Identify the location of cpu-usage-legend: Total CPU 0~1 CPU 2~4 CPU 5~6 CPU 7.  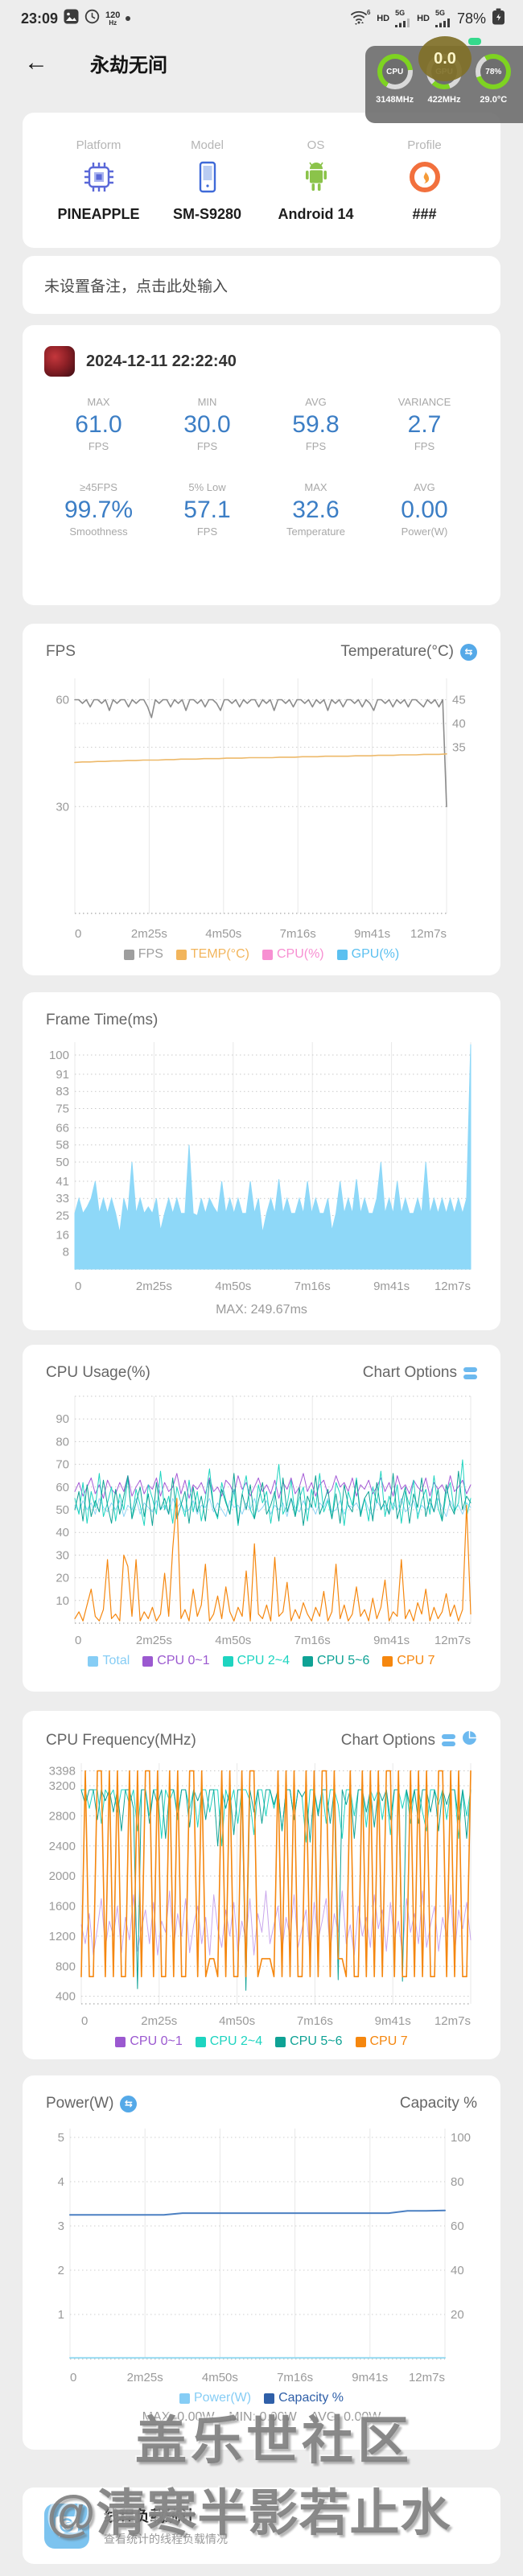
(261, 1661).